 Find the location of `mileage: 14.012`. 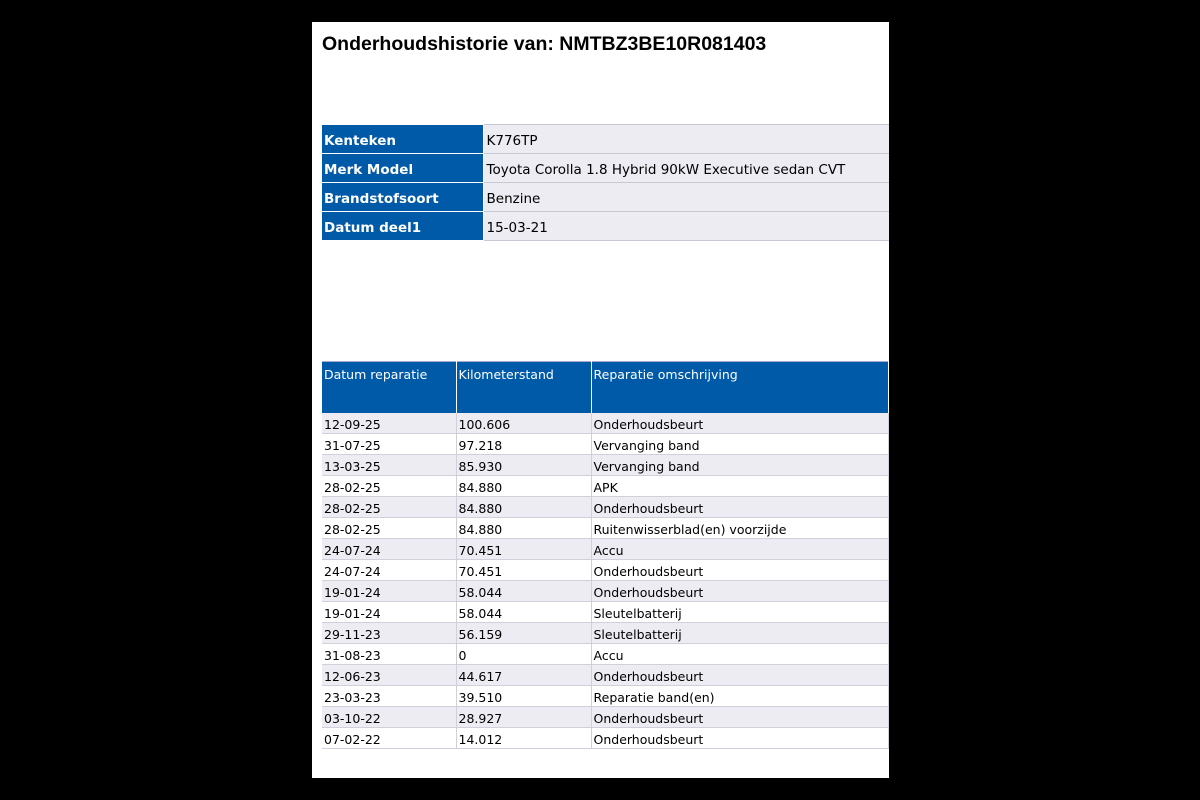

mileage: 14.012 is located at coordinates (524, 738).